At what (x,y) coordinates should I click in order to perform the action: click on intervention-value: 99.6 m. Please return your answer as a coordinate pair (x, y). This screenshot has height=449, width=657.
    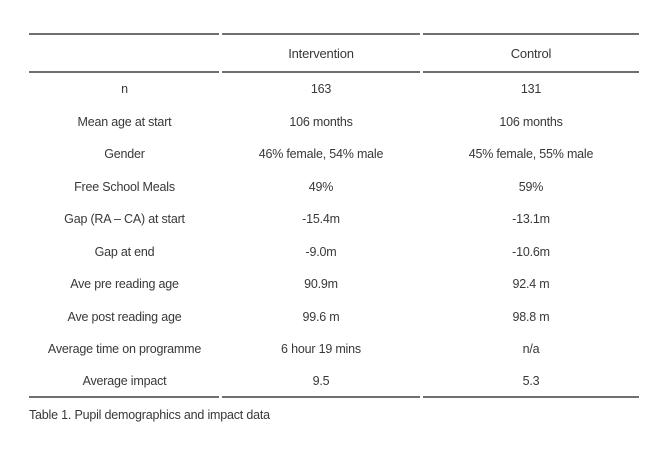
    Looking at the image, I should click on (321, 316).